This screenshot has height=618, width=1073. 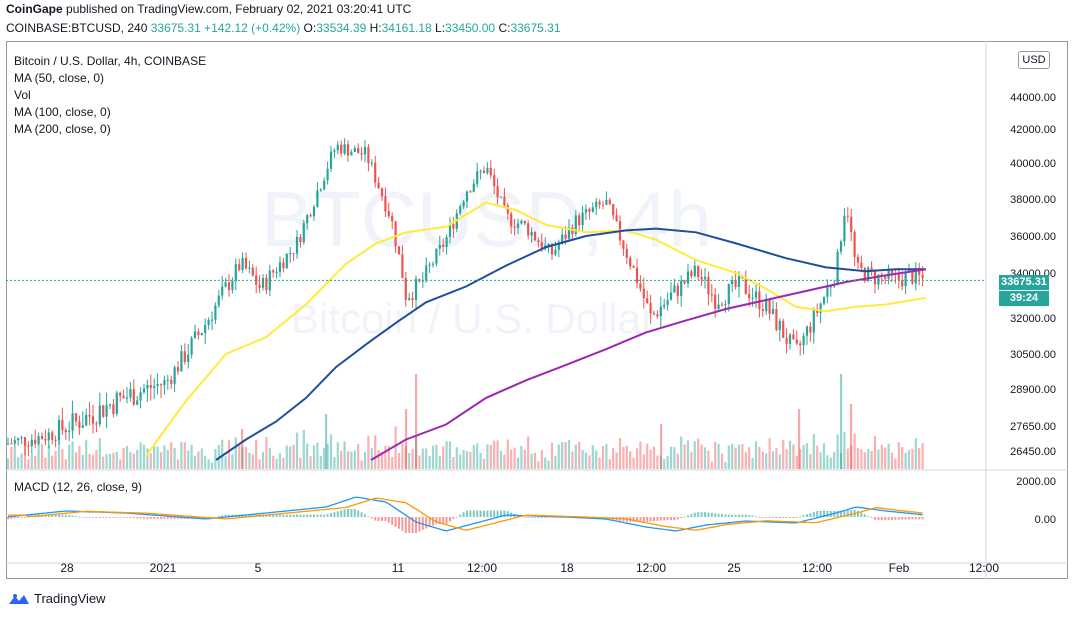 I want to click on legend-ma50: MA (50, close, 0), so click(x=59, y=78).